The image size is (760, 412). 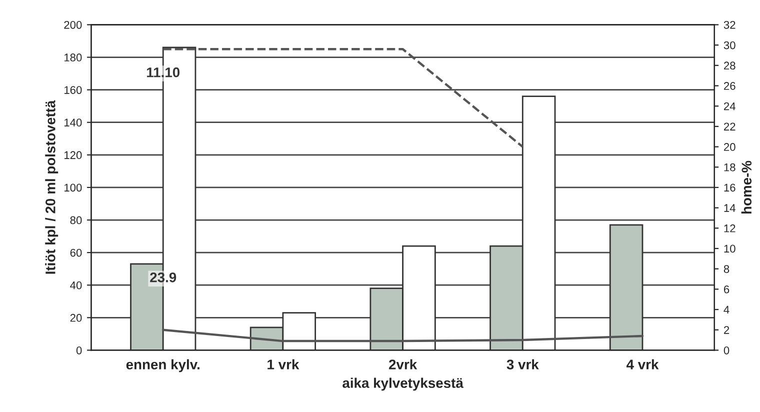 I want to click on y2-tick-label: 30, so click(x=730, y=45).